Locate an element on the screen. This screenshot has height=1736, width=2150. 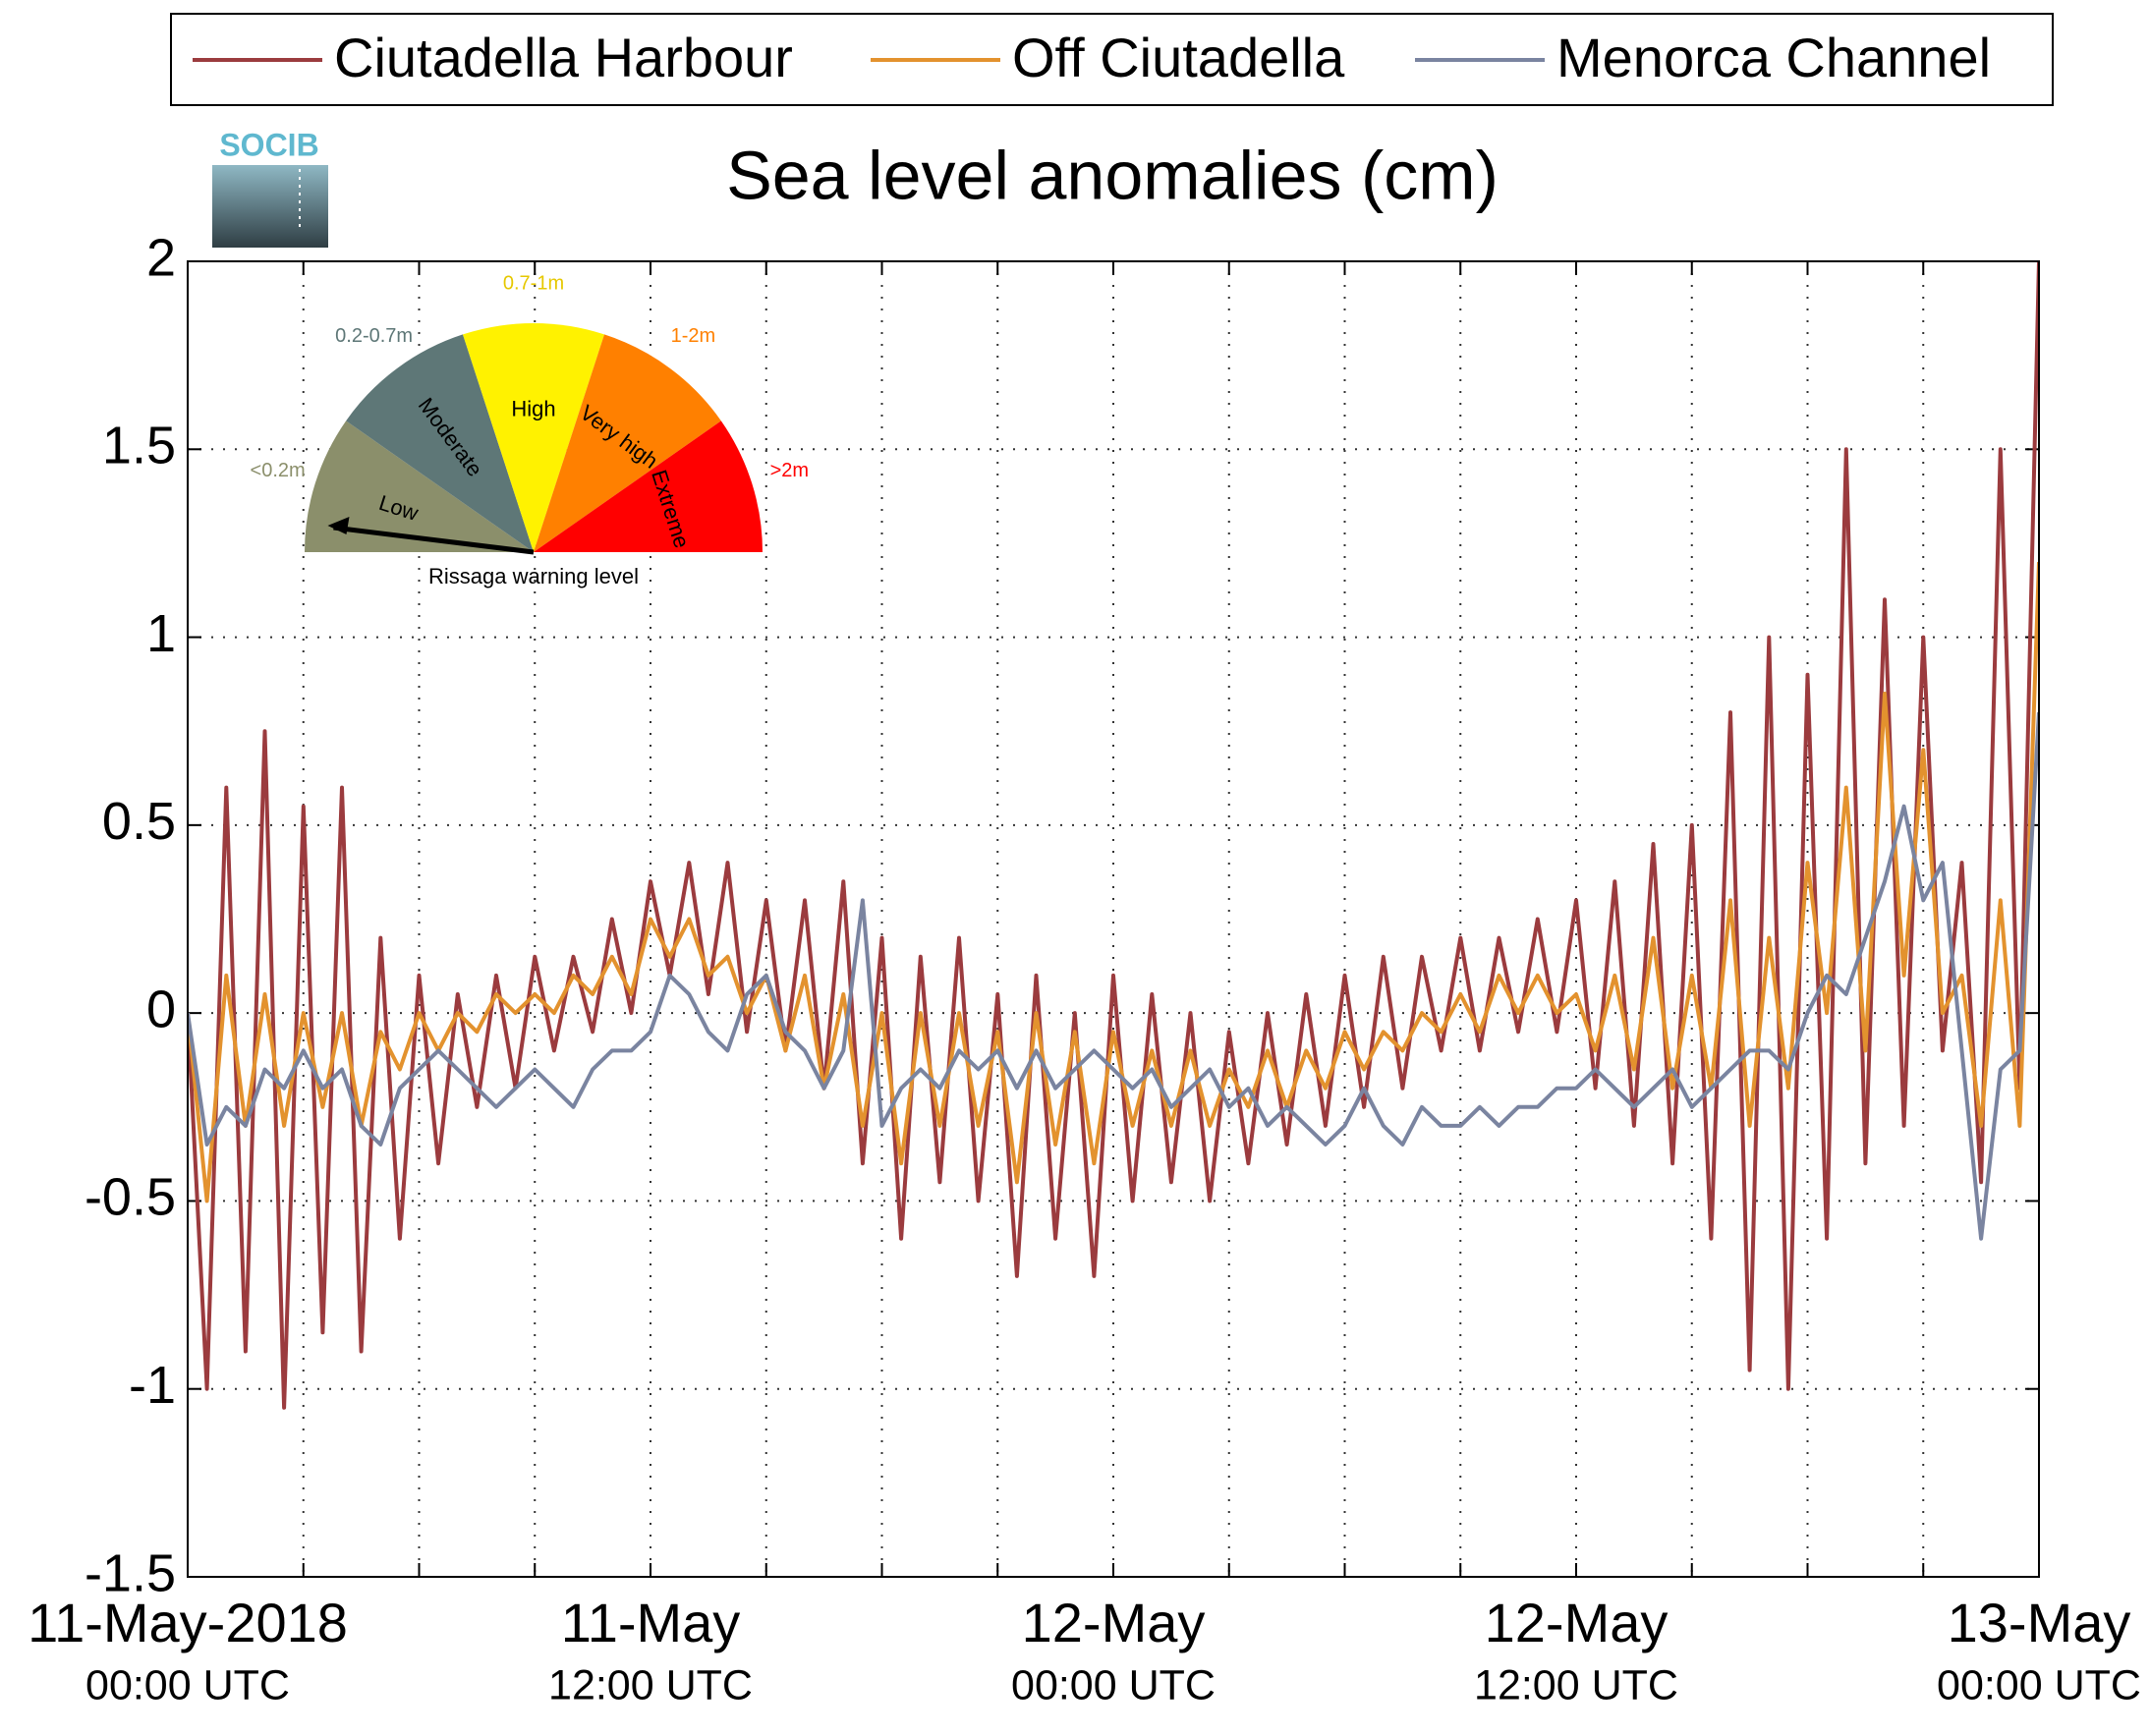
gauge-sector-name: High is located at coordinates (533, 408).